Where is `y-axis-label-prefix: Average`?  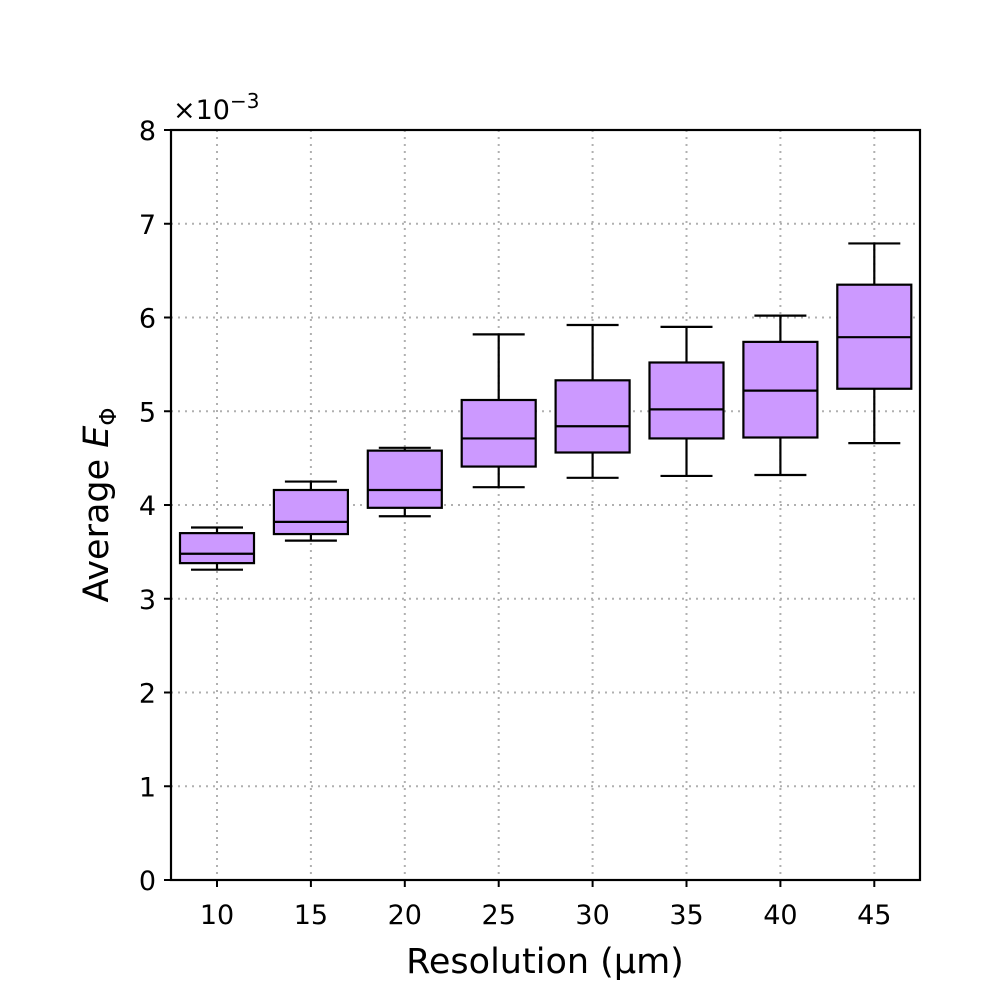 y-axis-label-prefix: Average is located at coordinates (97, 525).